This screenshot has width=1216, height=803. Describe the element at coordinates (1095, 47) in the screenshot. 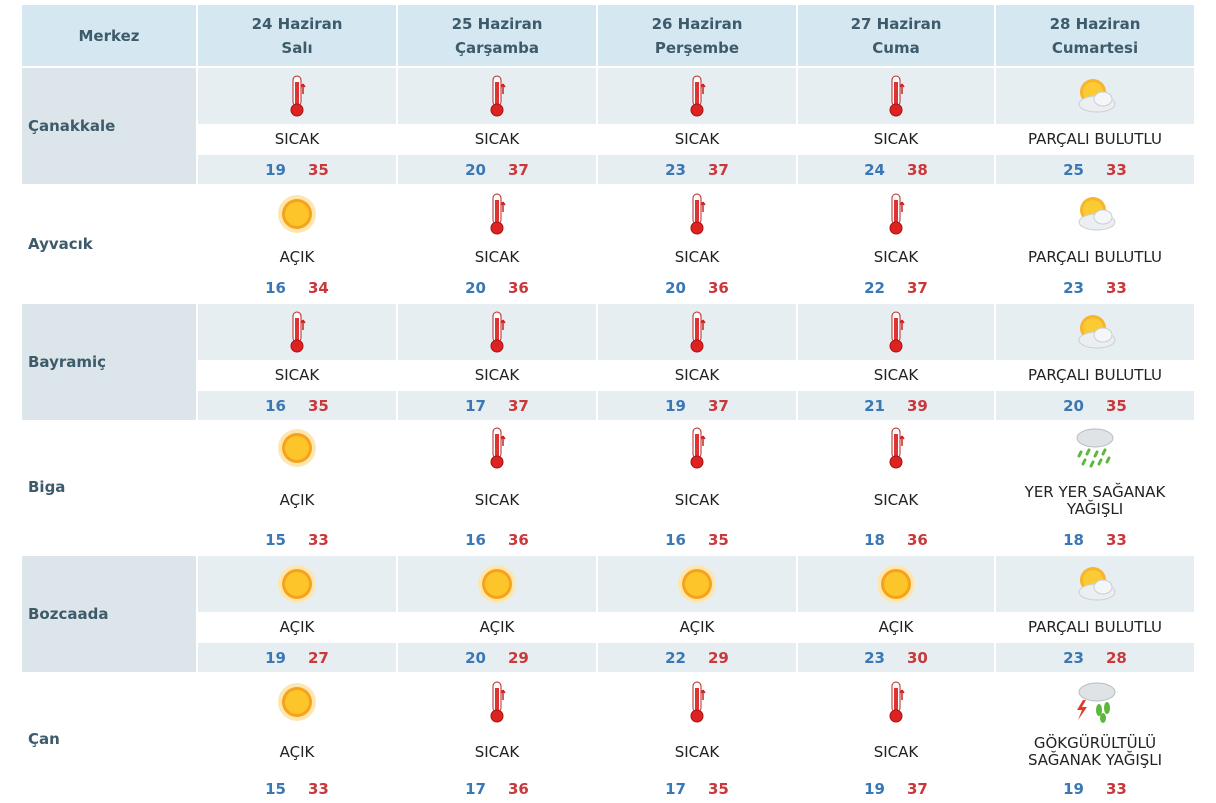

I see `header-day: Cumartesi` at that location.